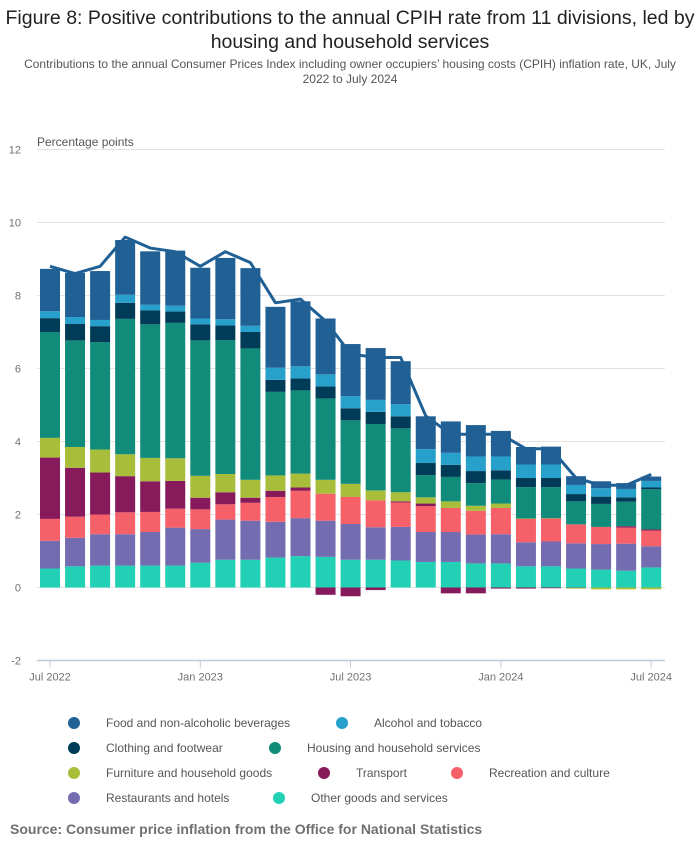 The height and width of the screenshot is (857, 700). Describe the element at coordinates (148, 798) in the screenshot. I see `legend-item: Restaurants and hotels` at that location.